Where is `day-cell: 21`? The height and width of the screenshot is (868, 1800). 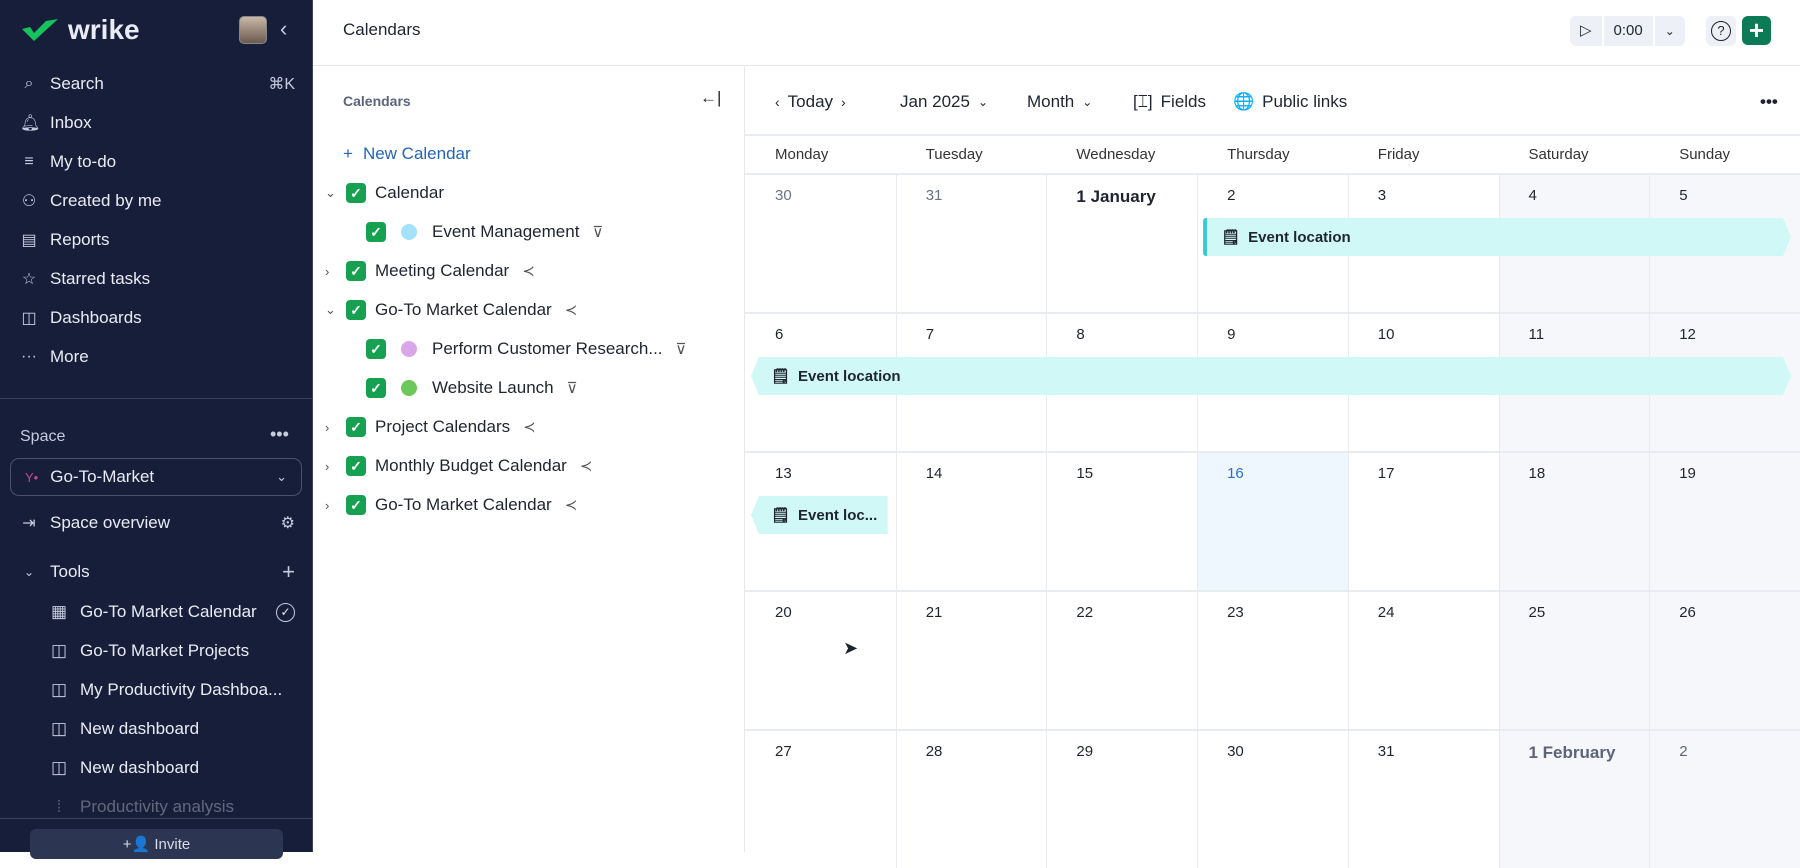
day-cell: 21 is located at coordinates (971, 659).